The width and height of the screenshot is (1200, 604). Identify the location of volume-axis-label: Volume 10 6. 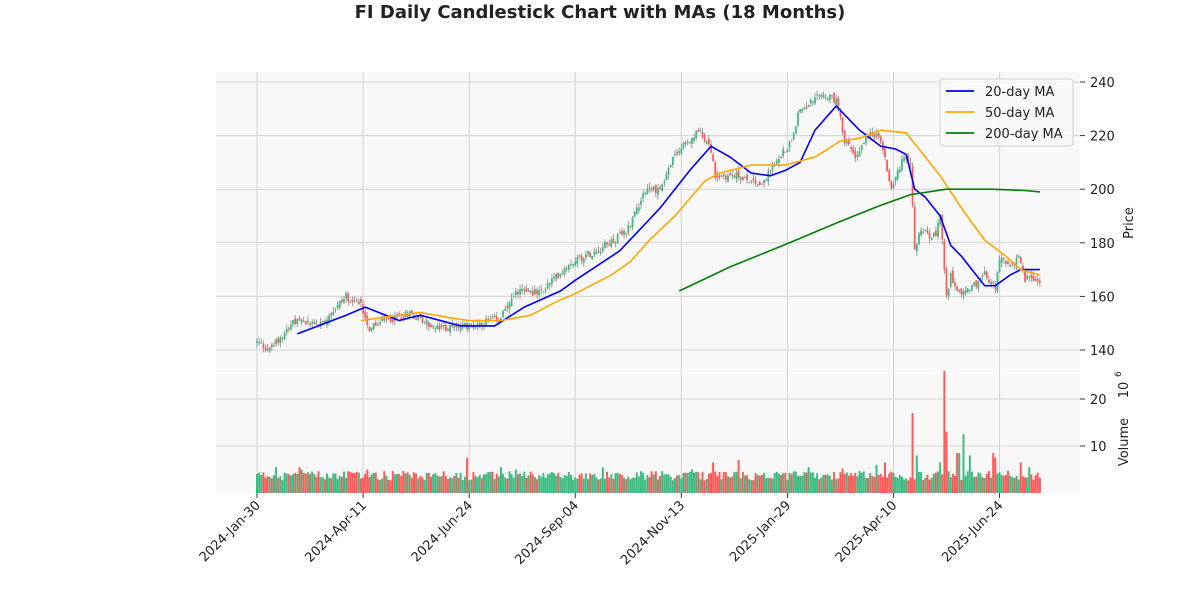
(1123, 418).